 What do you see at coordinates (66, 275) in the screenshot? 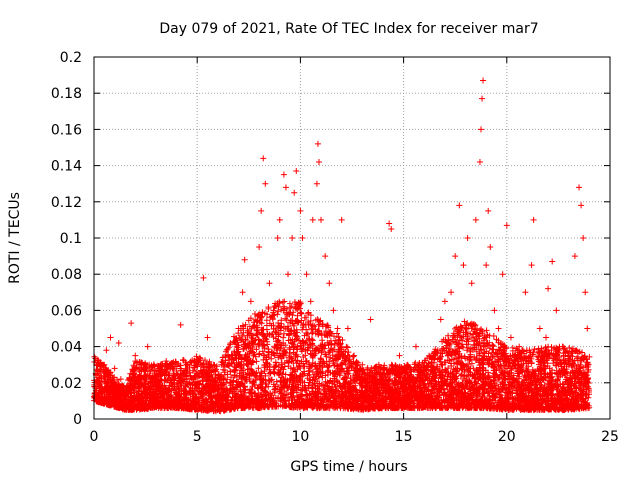
I see `y-tick-label: 0.08` at bounding box center [66, 275].